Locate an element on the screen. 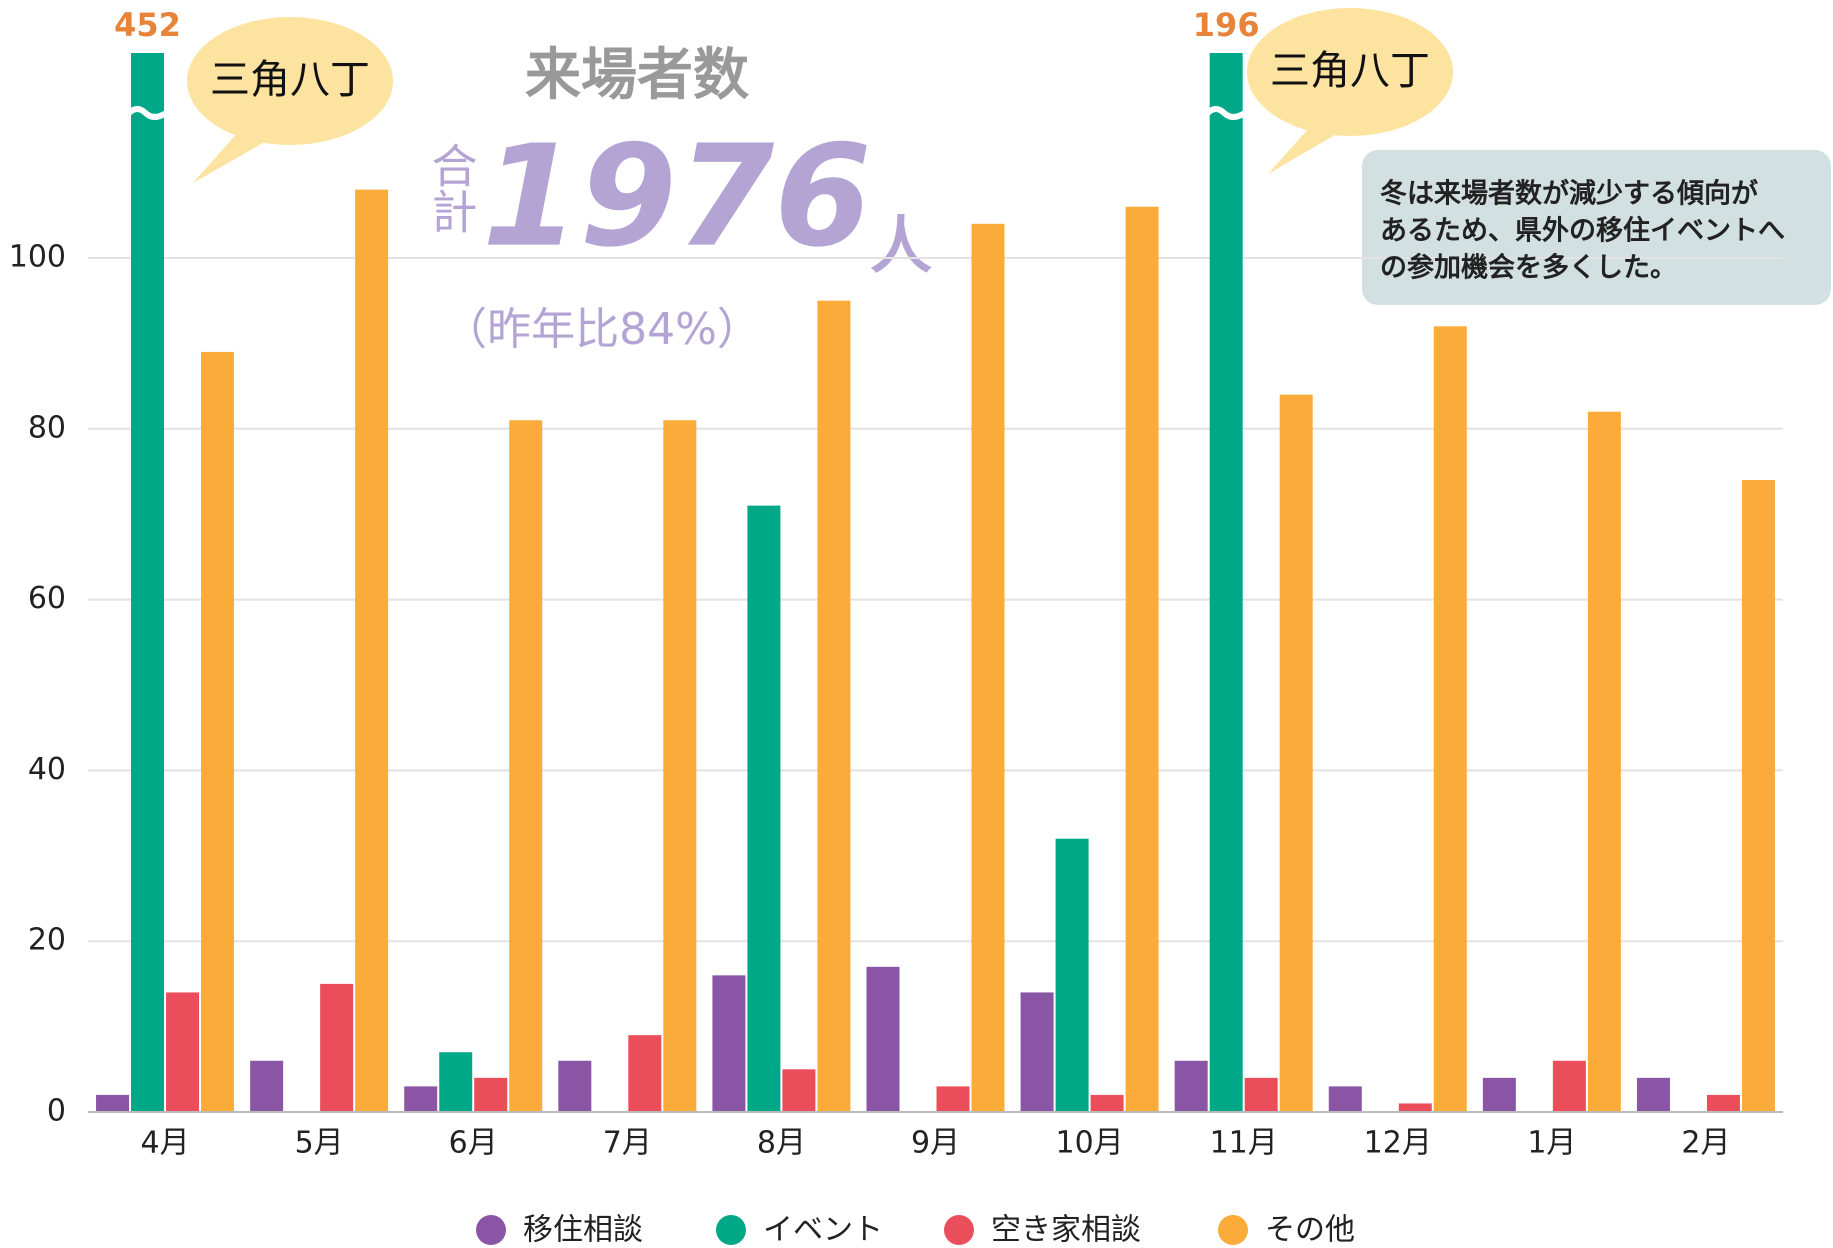 The width and height of the screenshot is (1833, 1248). x-tick-label: 7月 is located at coordinates (627, 1143).